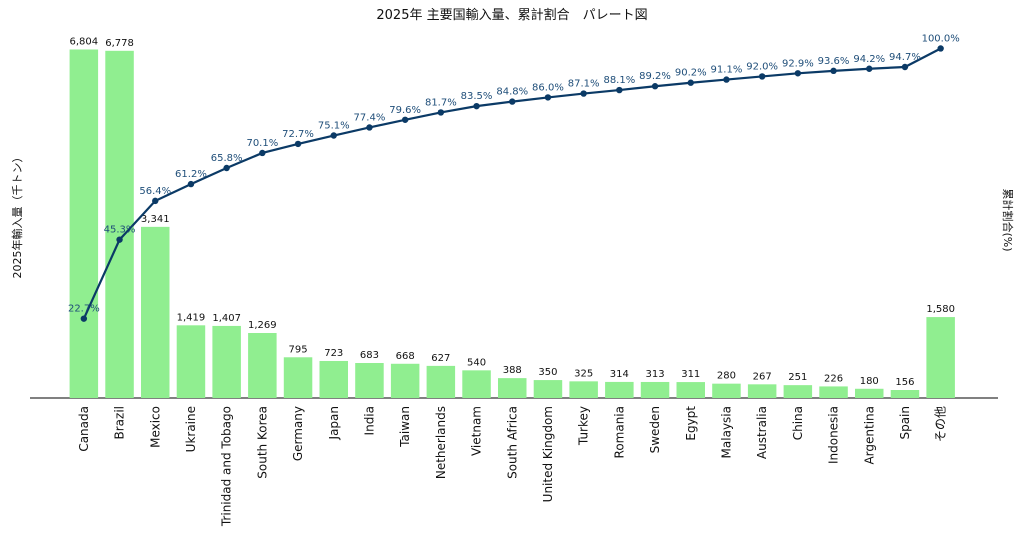 The height and width of the screenshot is (546, 1024). What do you see at coordinates (619, 80) in the screenshot?
I see `cumulative-label-15: 88.1%` at bounding box center [619, 80].